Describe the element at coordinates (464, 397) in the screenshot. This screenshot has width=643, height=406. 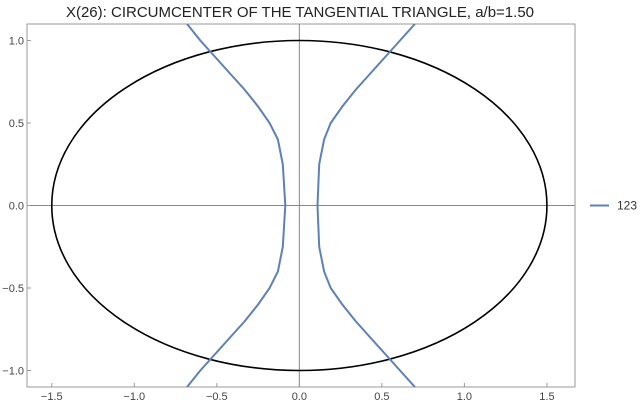
I see `x-tick-label: 1.0` at that location.